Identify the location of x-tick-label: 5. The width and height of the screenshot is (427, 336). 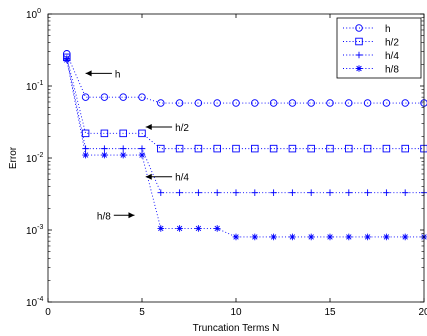
(142, 312).